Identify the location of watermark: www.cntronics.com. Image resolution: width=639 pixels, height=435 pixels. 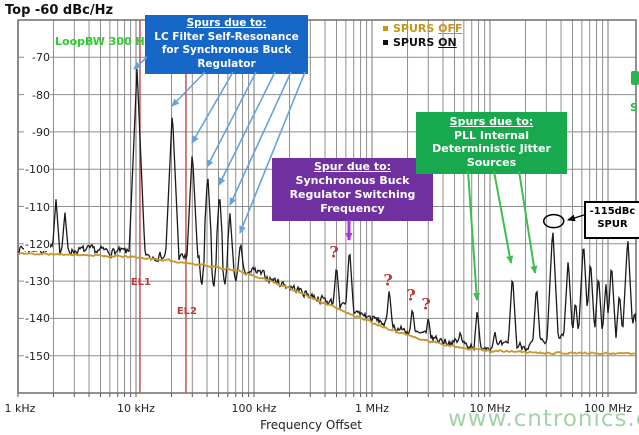
(543, 419).